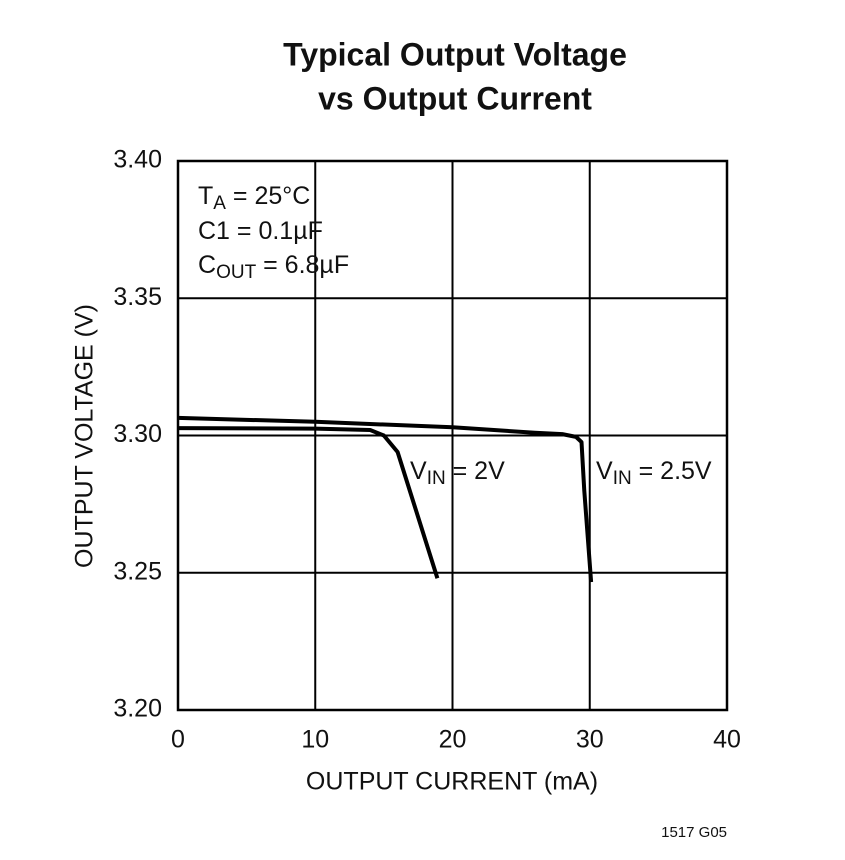 The height and width of the screenshot is (860, 845). Describe the element at coordinates (302, 265) in the screenshot. I see `annotation-part: = 6.8µF` at that location.